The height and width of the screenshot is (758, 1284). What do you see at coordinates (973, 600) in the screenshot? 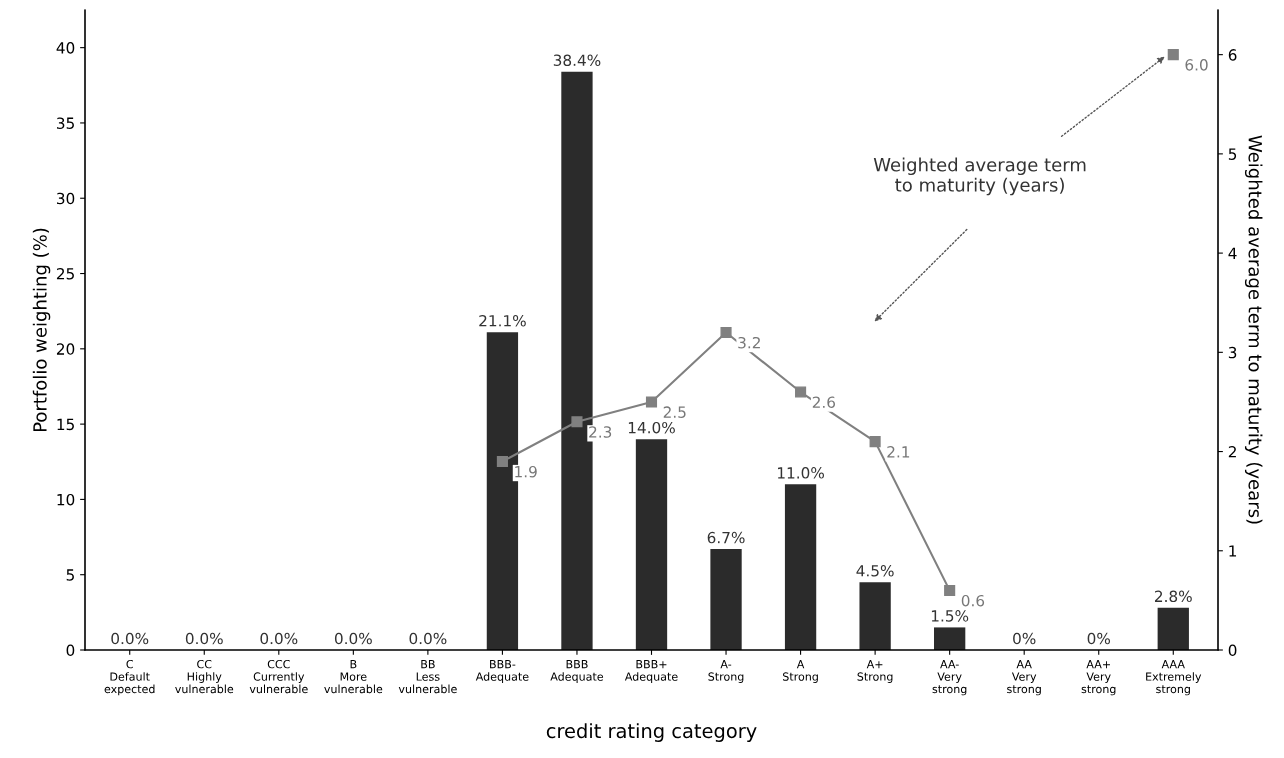
I see `data-label: 0.6` at bounding box center [973, 600].